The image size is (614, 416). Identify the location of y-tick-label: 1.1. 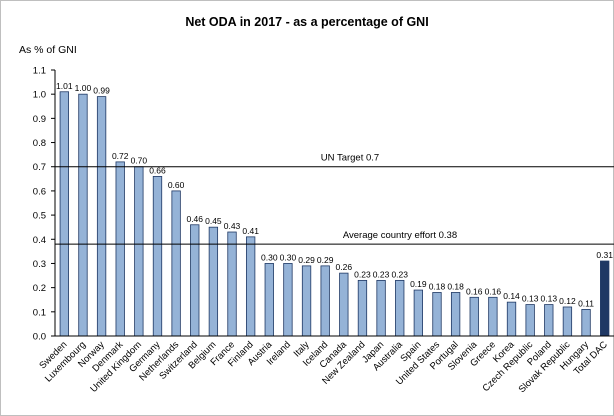
(39, 71).